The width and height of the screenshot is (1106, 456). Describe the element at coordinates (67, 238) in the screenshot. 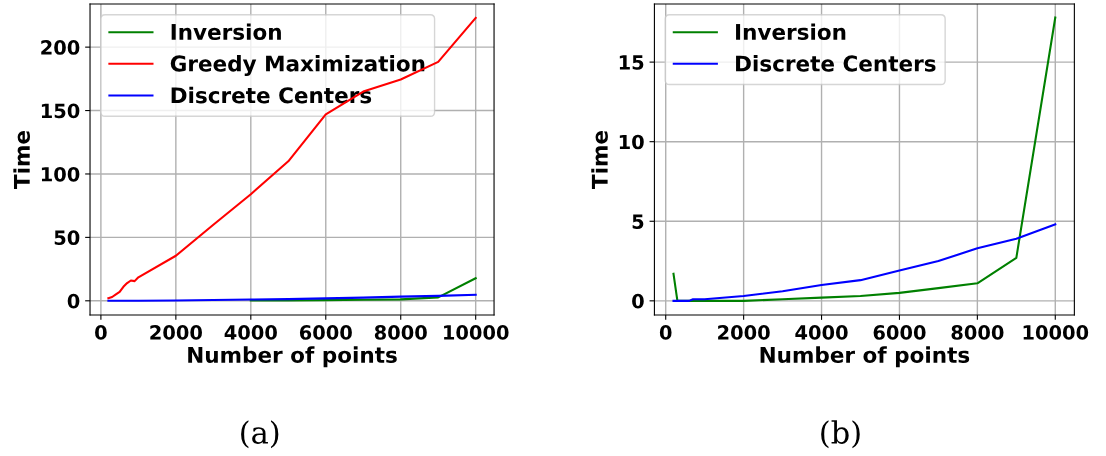

I see `y-tick-label: 50` at that location.